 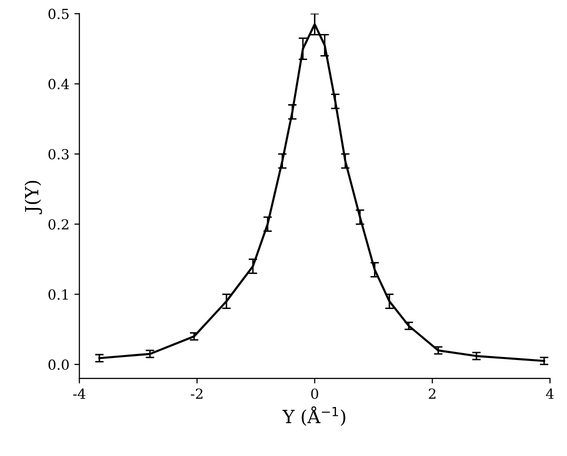 I want to click on x-tick-label: -4, so click(x=79, y=393).